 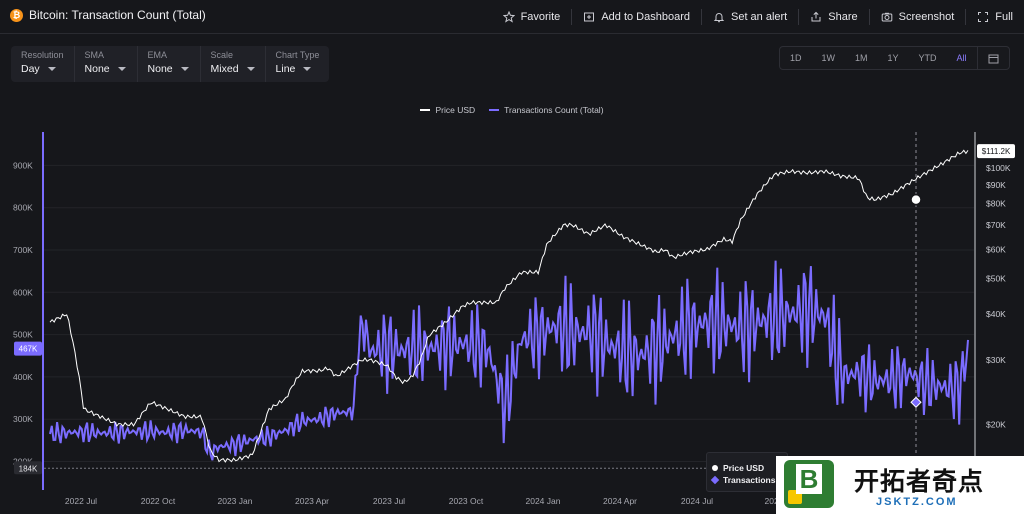 What do you see at coordinates (589, 17) in the screenshot?
I see `dashboard-add-icon` at bounding box center [589, 17].